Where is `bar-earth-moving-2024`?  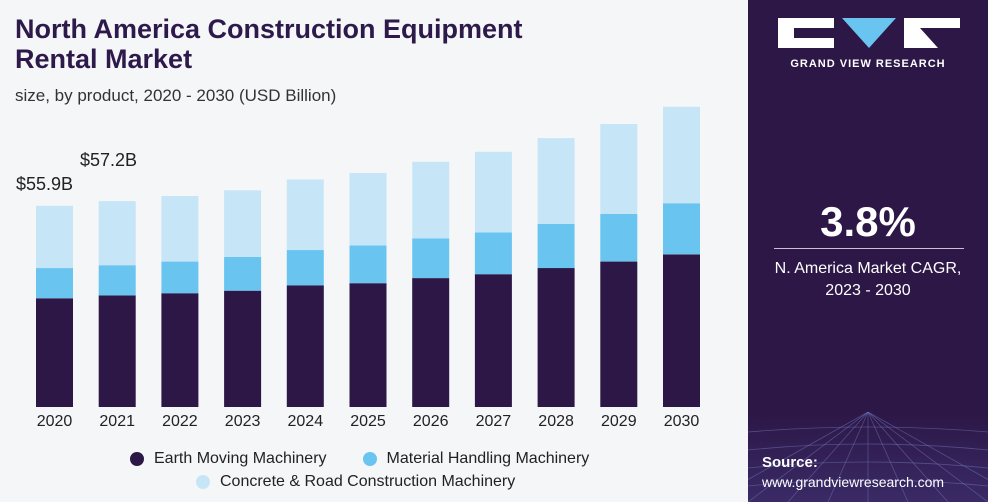 bar-earth-moving-2024 is located at coordinates (305, 346).